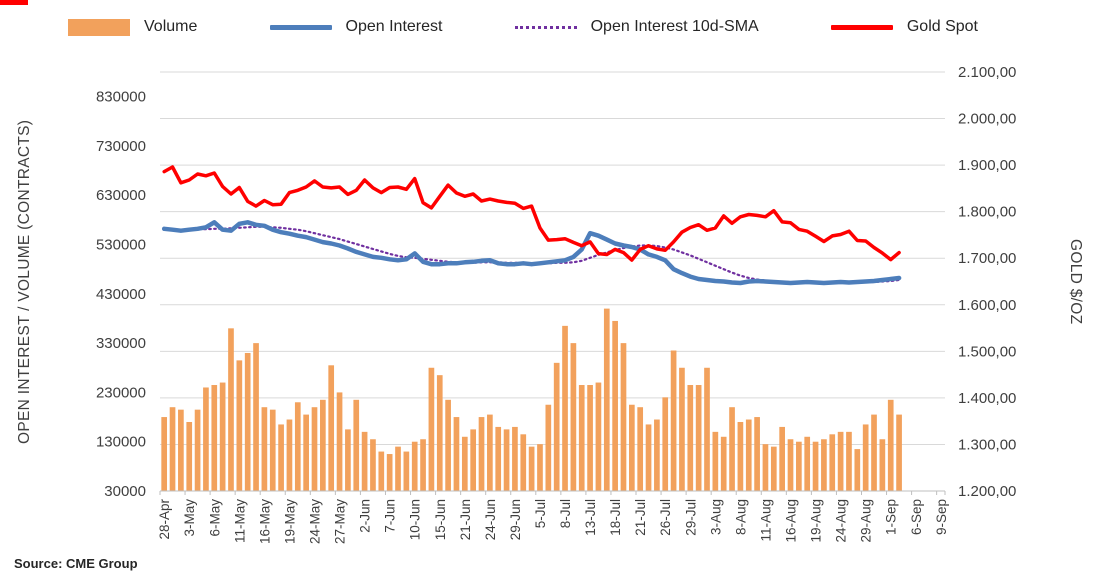  What do you see at coordinates (121, 245) in the screenshot?
I see `svg-text: 530000` at bounding box center [121, 245].